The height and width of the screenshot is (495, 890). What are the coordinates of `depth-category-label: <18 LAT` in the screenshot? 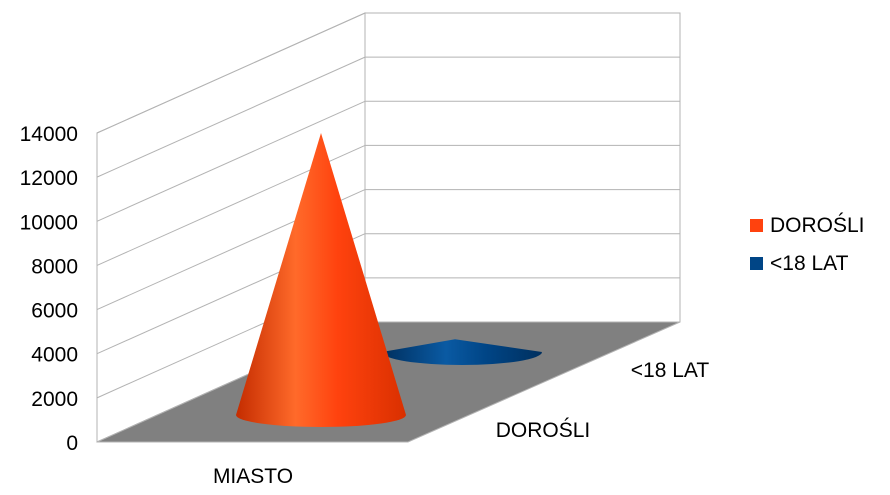 It's located at (670, 370).